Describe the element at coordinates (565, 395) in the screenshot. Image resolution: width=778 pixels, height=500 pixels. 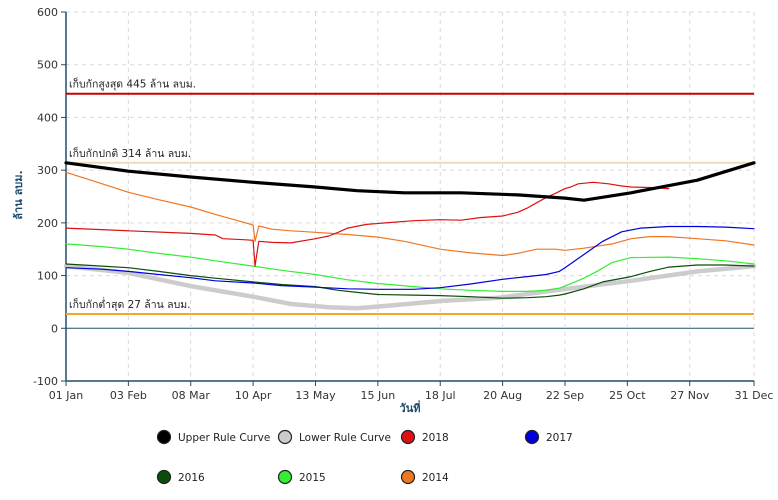
I see `x-tick-label: 22 Sep` at that location.